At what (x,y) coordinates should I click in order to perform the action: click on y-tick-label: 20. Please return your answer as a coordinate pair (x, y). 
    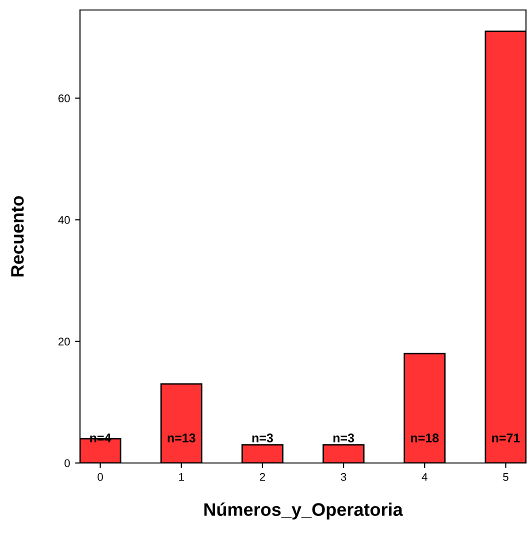
    Looking at the image, I should click on (64, 342).